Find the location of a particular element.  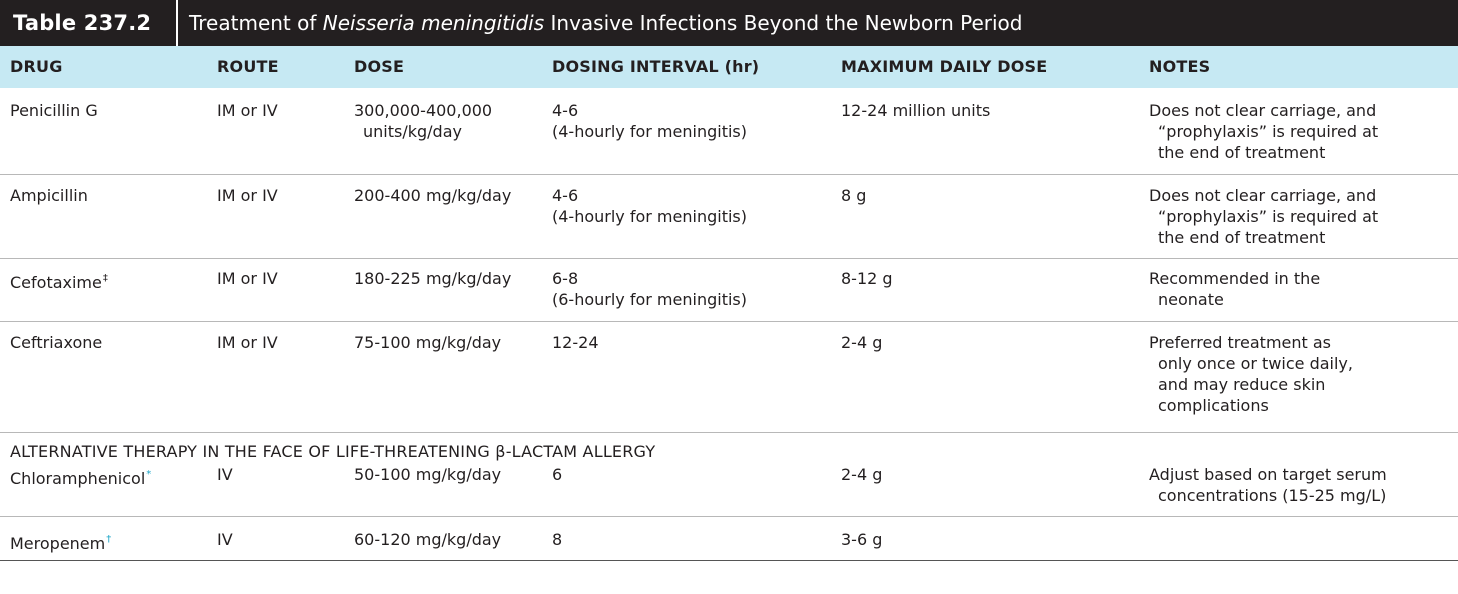

cell-interval: 6-8 (6-hourly for meningitis) is located at coordinates (649, 289).